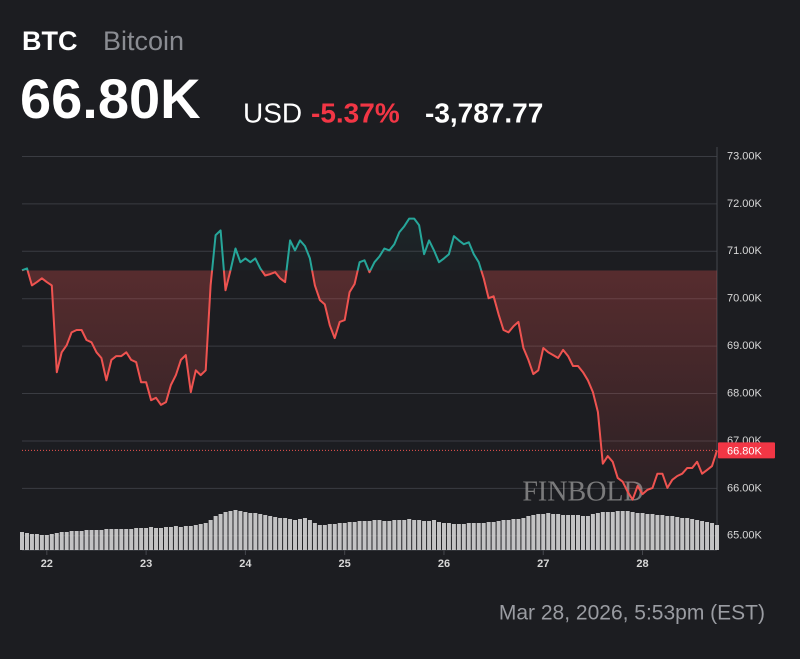 The image size is (800, 659). I want to click on last-price-tag, so click(746, 450).